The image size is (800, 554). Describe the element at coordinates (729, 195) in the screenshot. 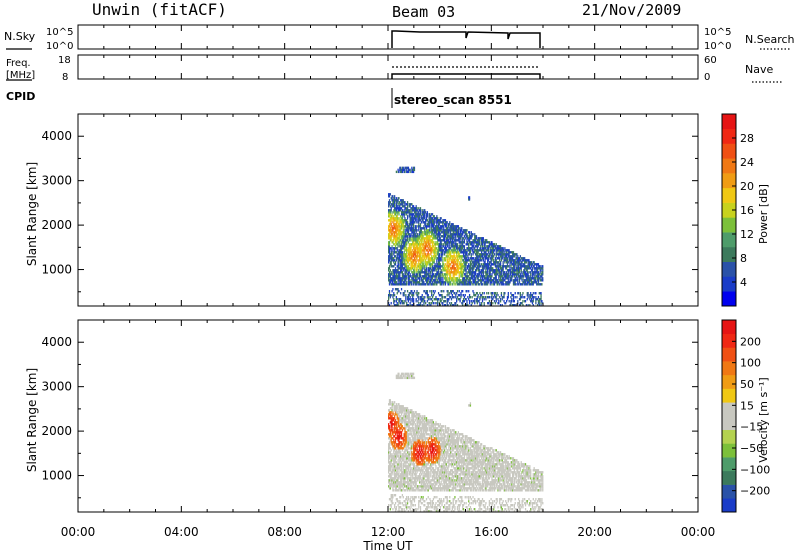

I see `colorbar-segment` at that location.